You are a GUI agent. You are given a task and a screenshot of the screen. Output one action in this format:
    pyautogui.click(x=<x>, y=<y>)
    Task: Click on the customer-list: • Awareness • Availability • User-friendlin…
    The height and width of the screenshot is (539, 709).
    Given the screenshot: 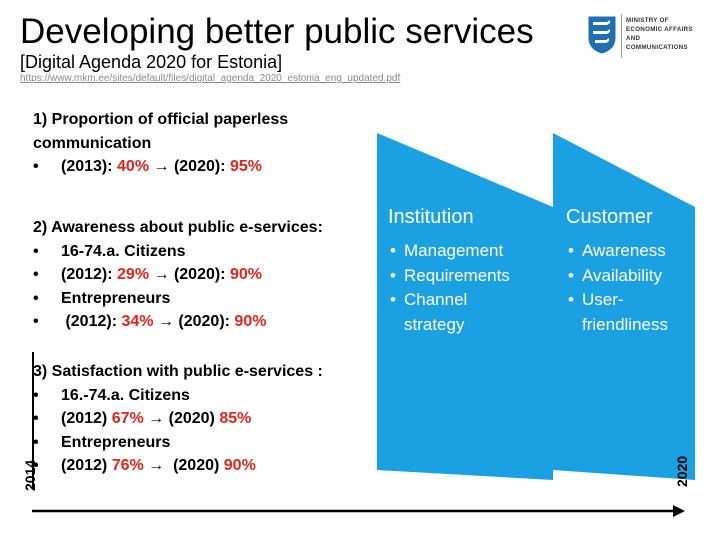 What is the action you would take?
    pyautogui.click(x=630, y=288)
    